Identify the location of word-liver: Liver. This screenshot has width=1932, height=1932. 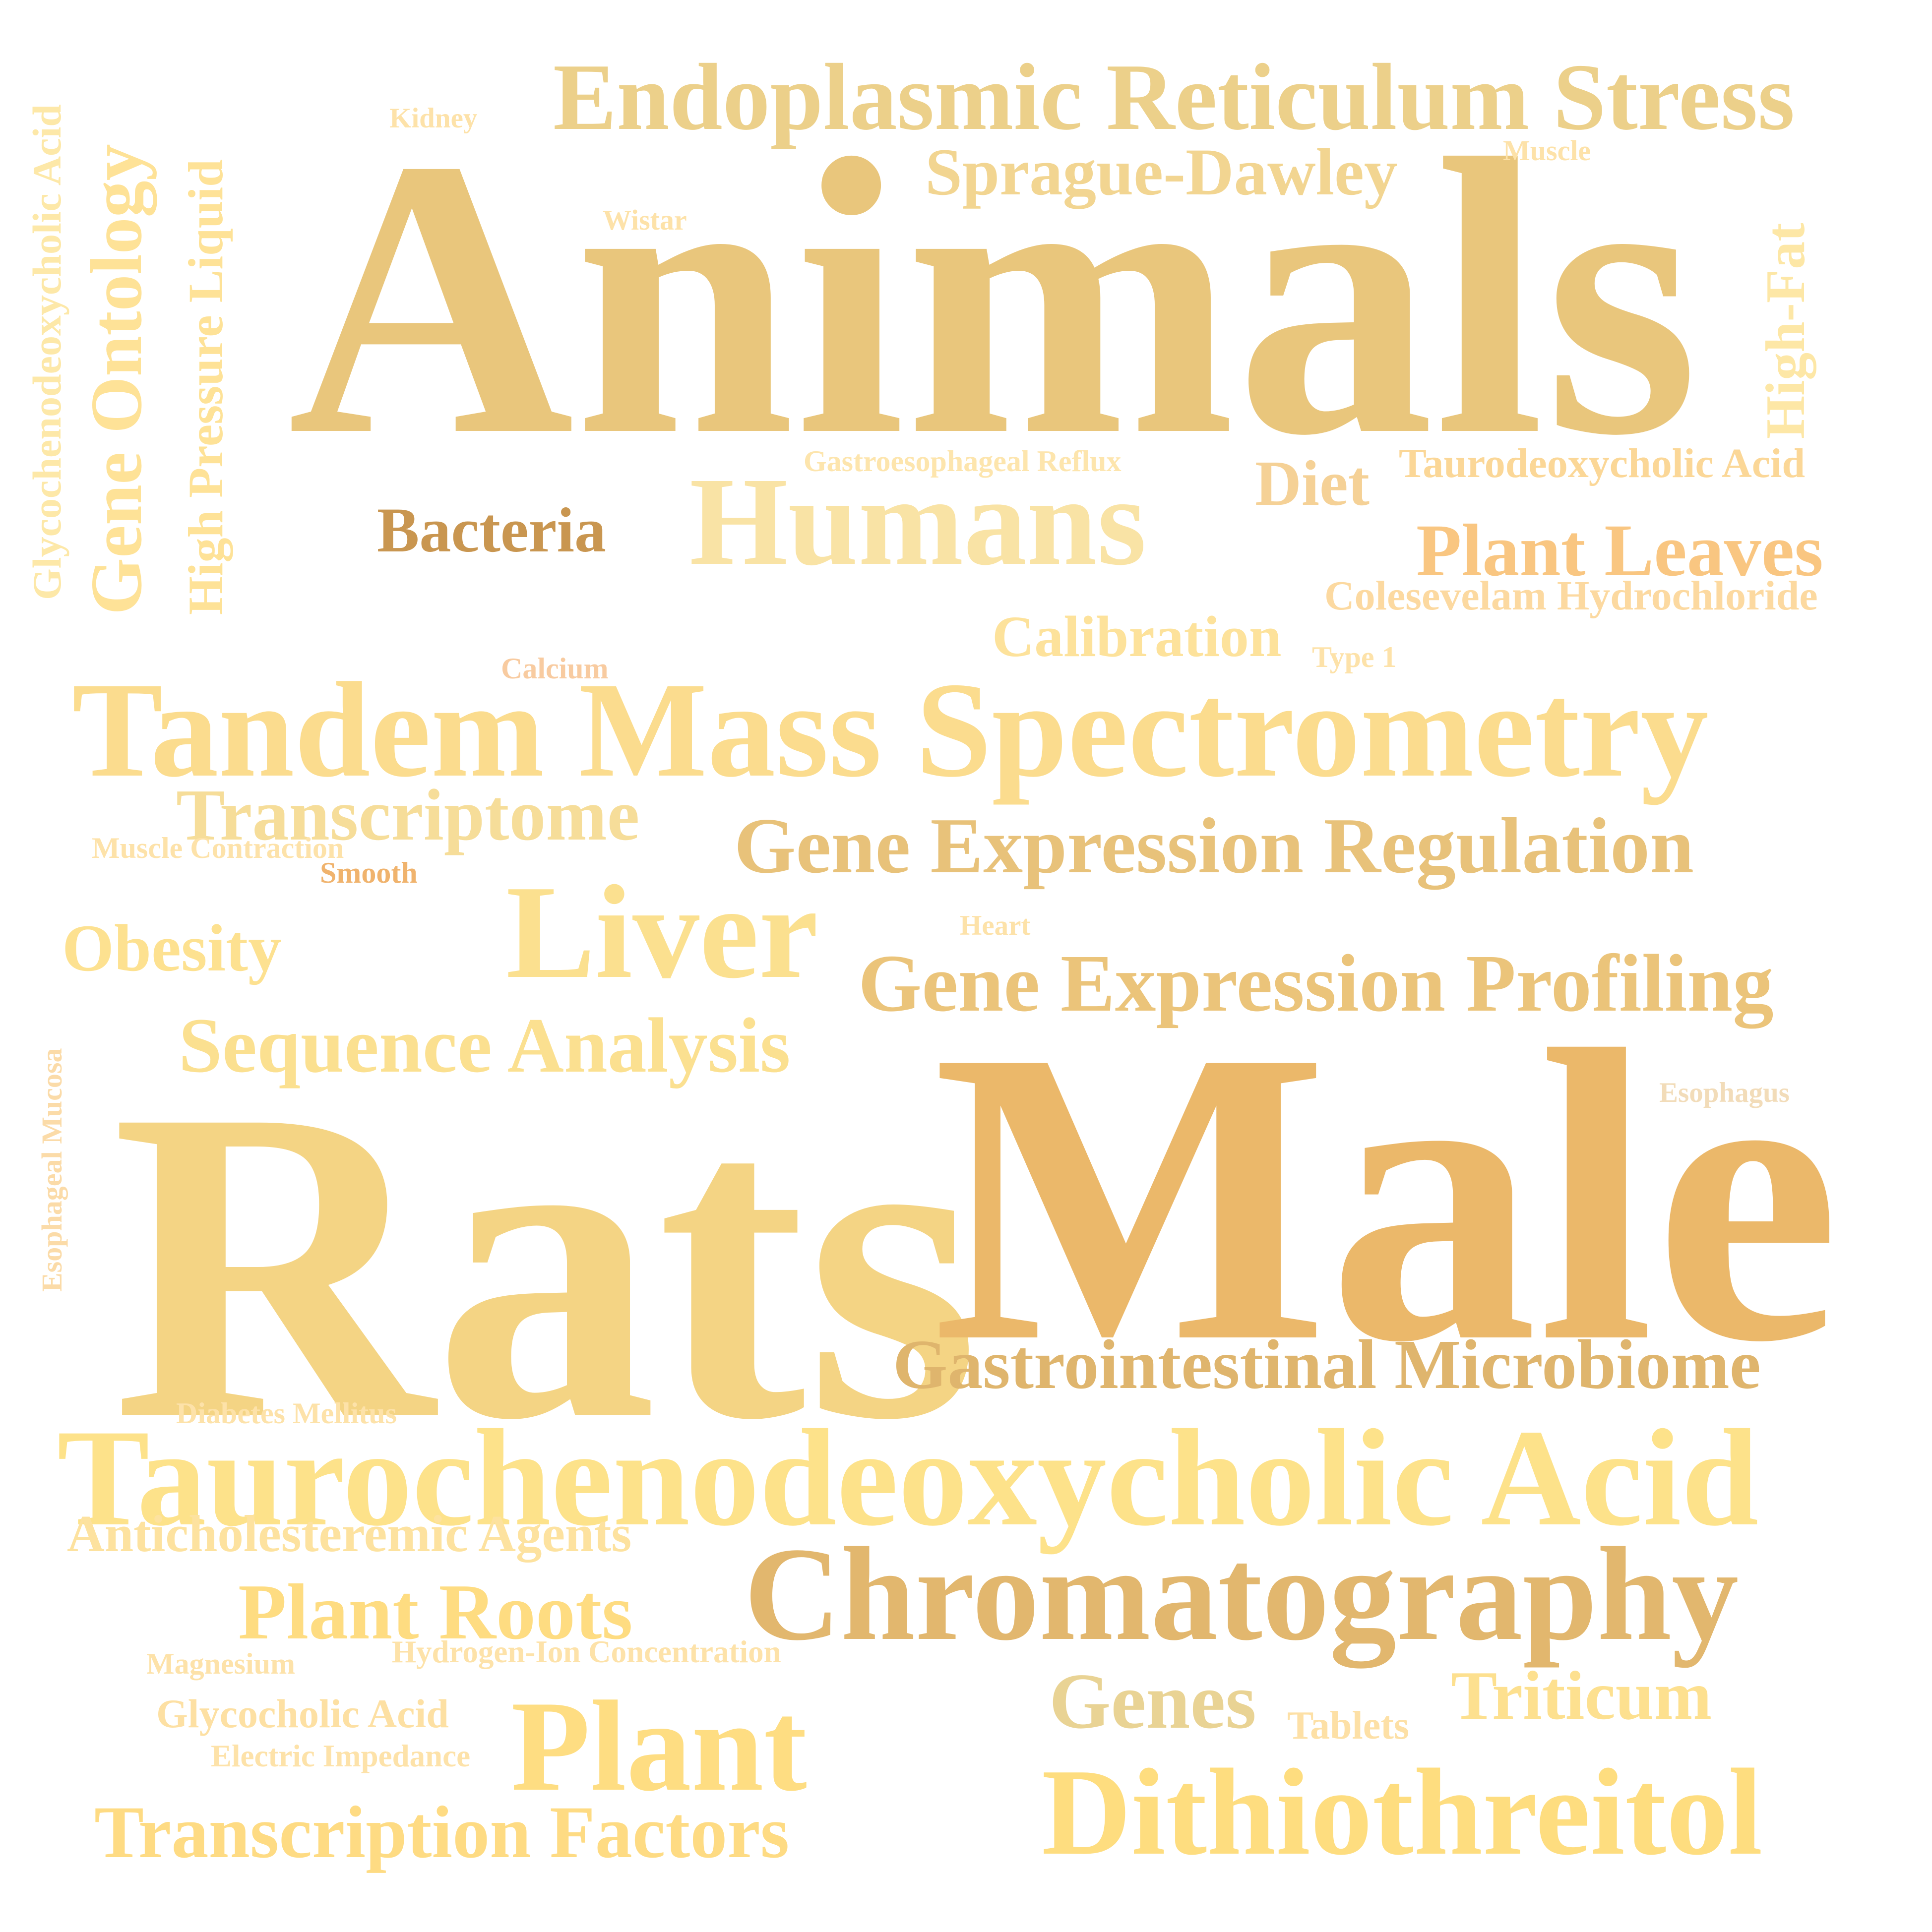
(662, 932).